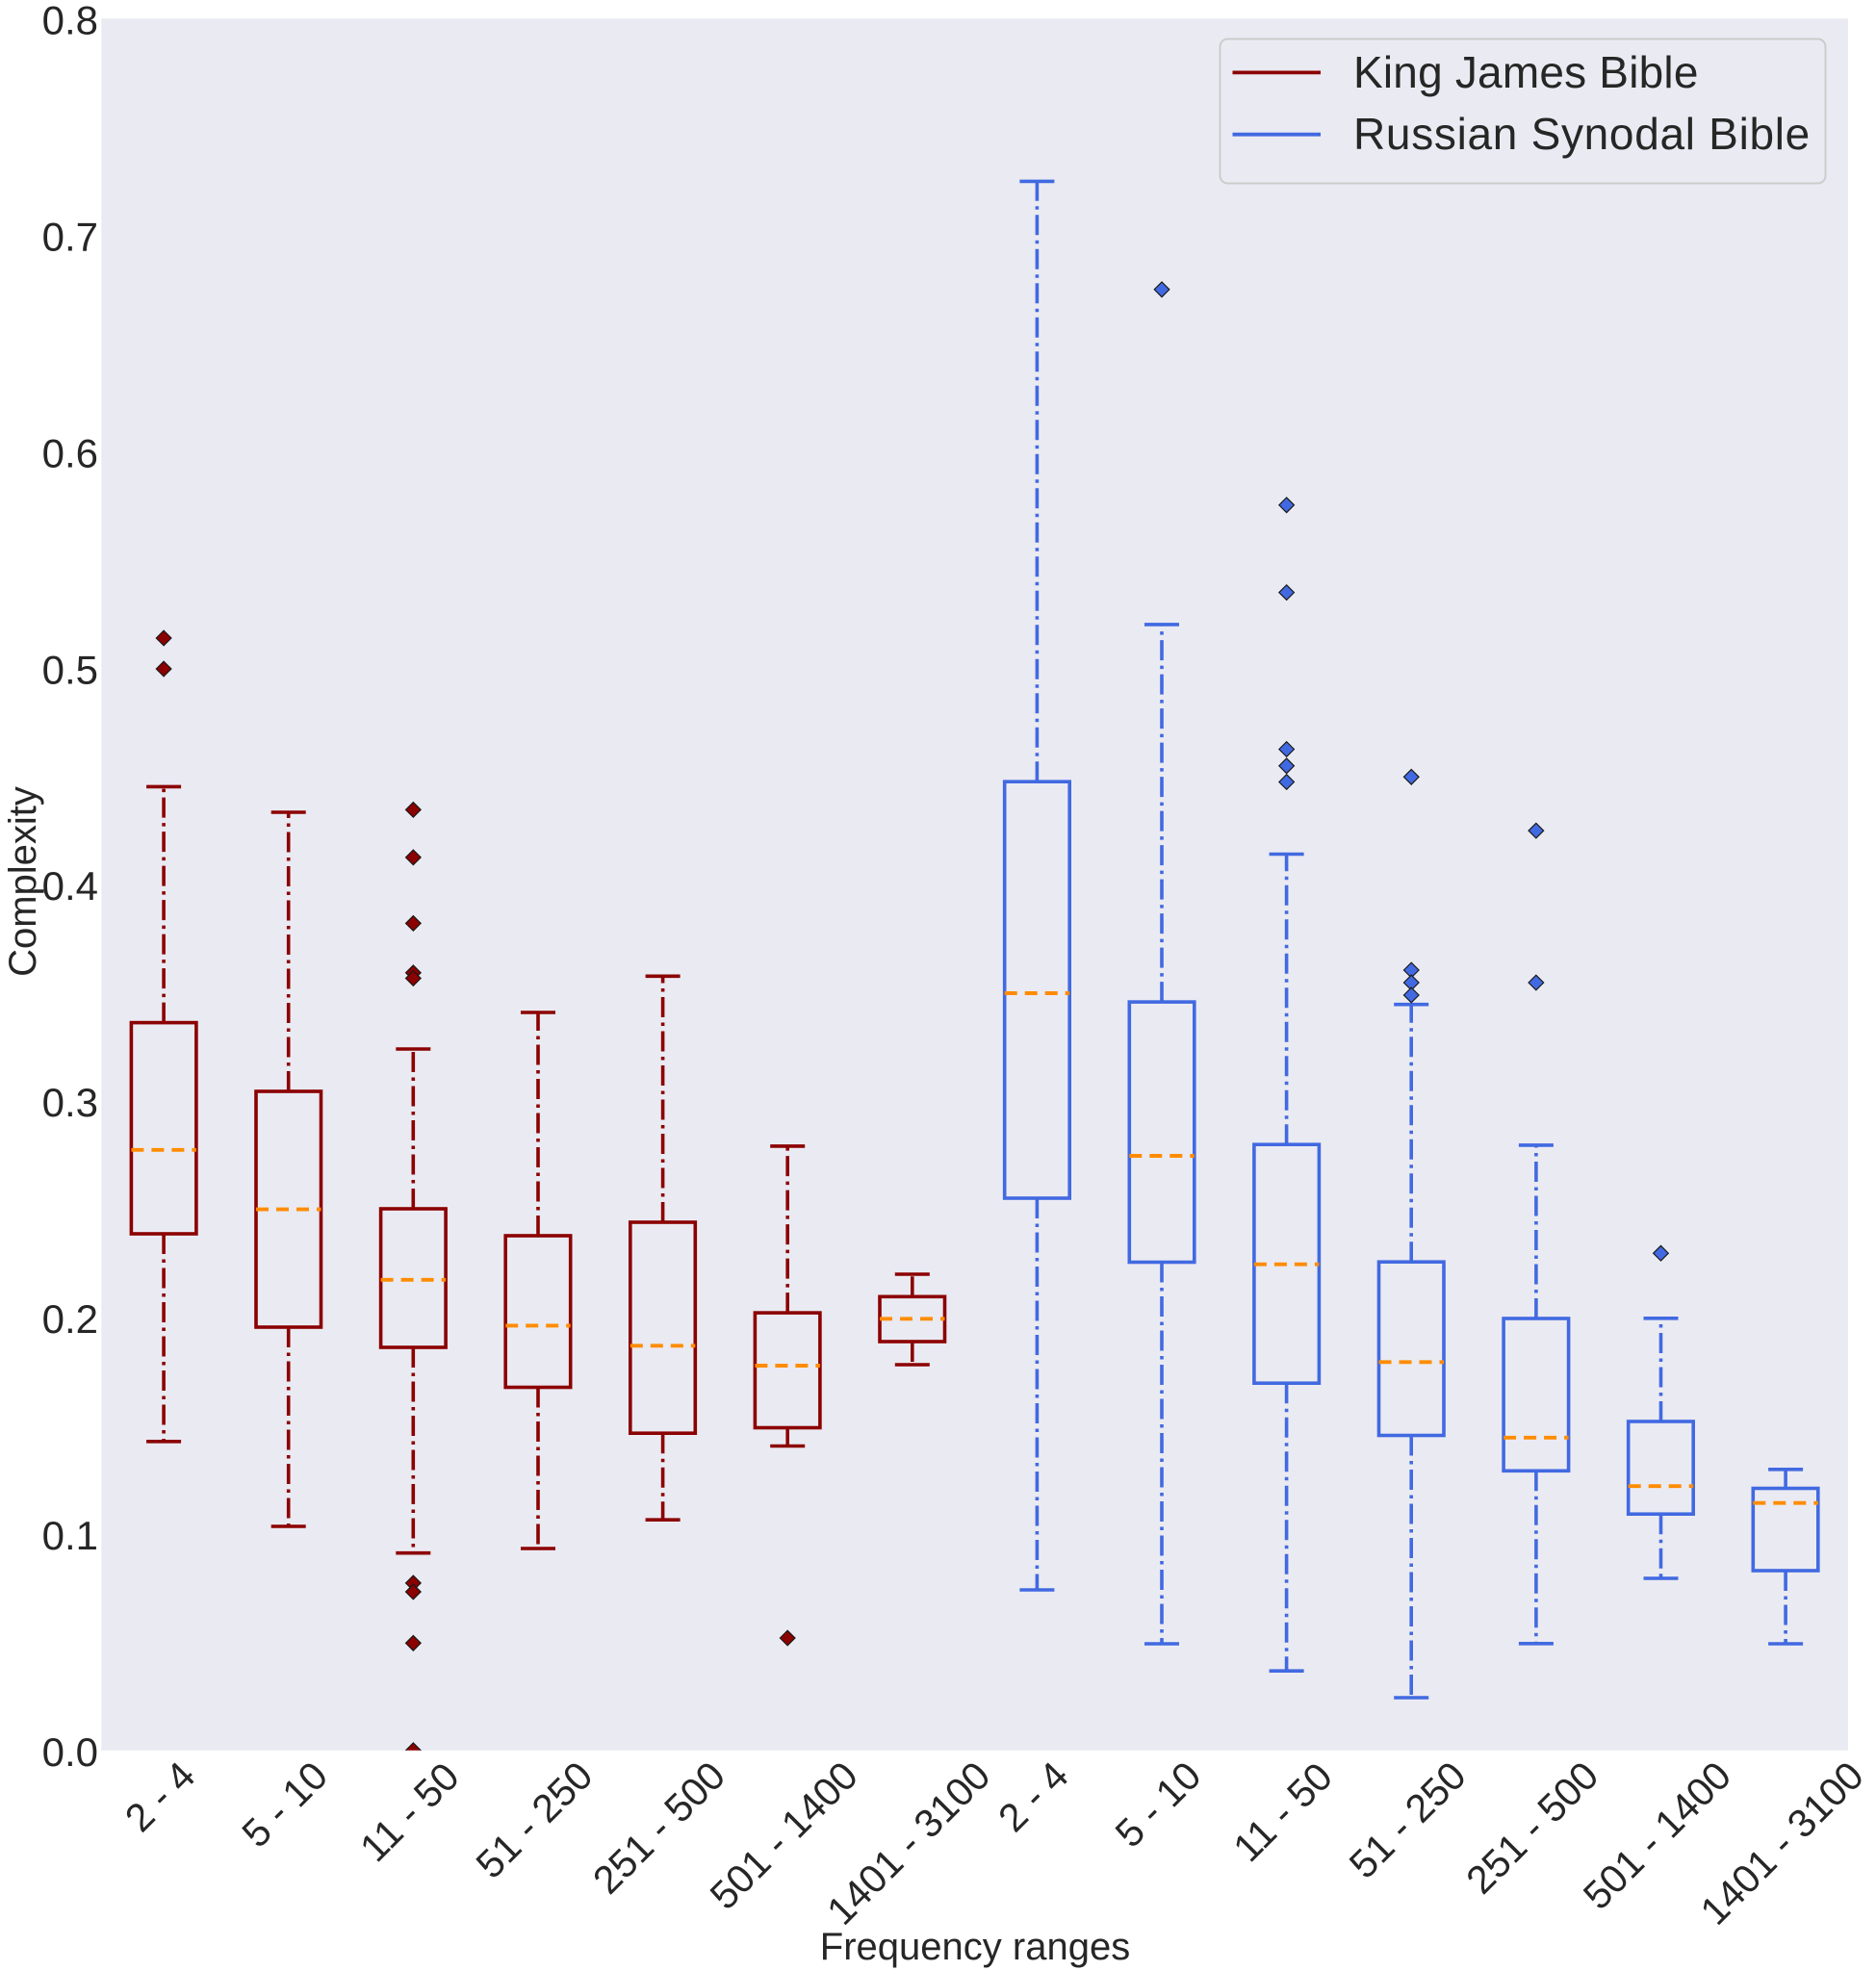 The height and width of the screenshot is (1971, 1876). What do you see at coordinates (70, 236) in the screenshot?
I see `svg-text: 0.7` at bounding box center [70, 236].